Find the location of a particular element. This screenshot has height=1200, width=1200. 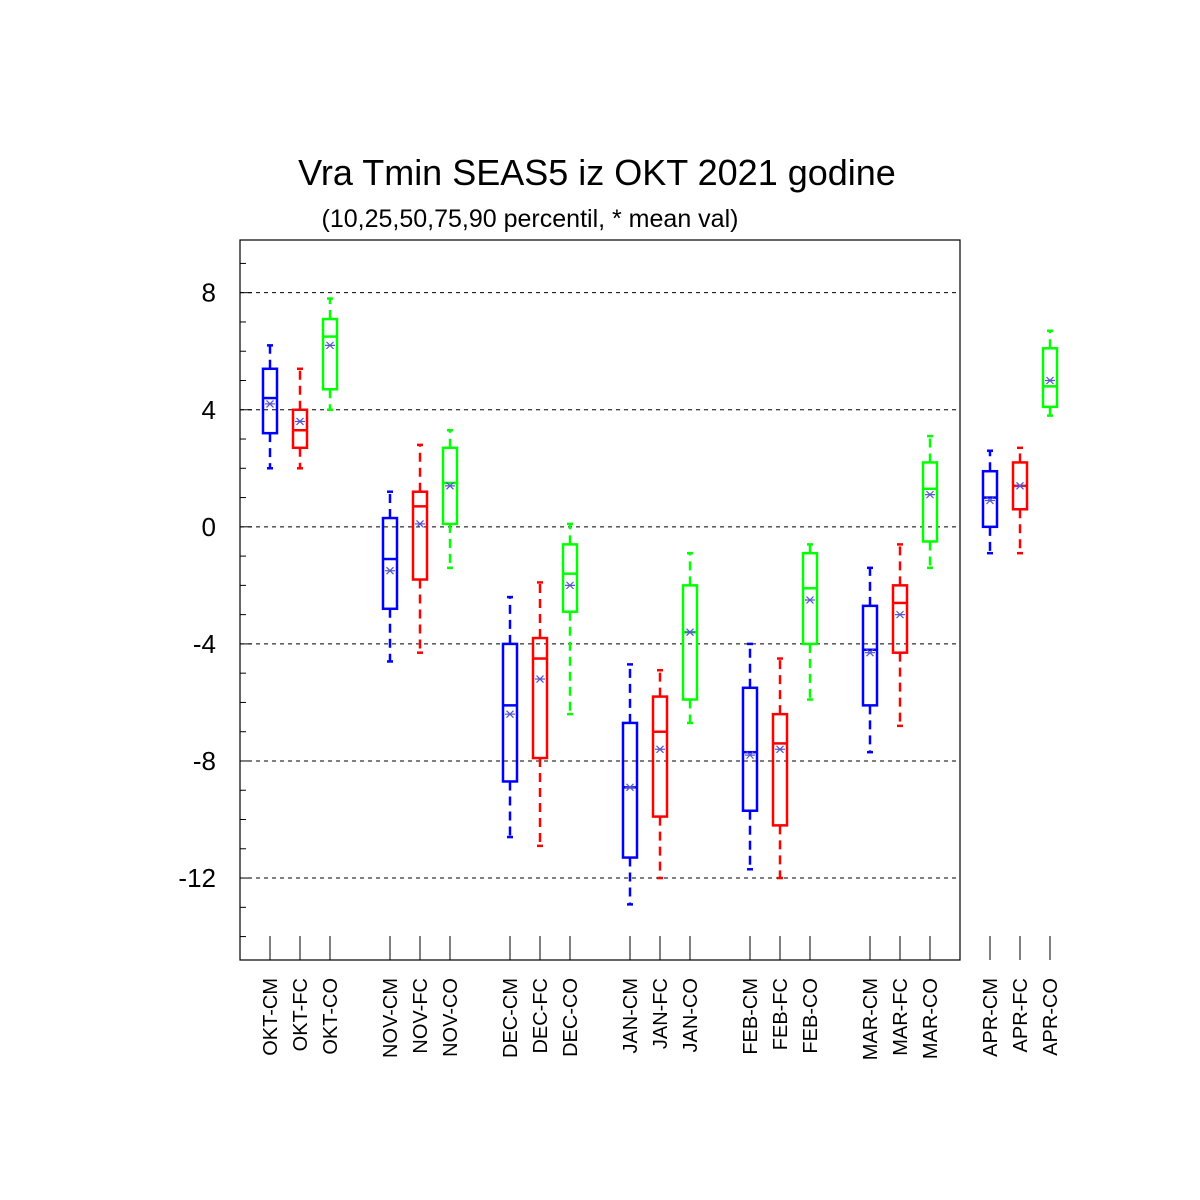

chart-title: Vra Tmin SEAS5 iz OKT 2021 godine is located at coordinates (597, 172).